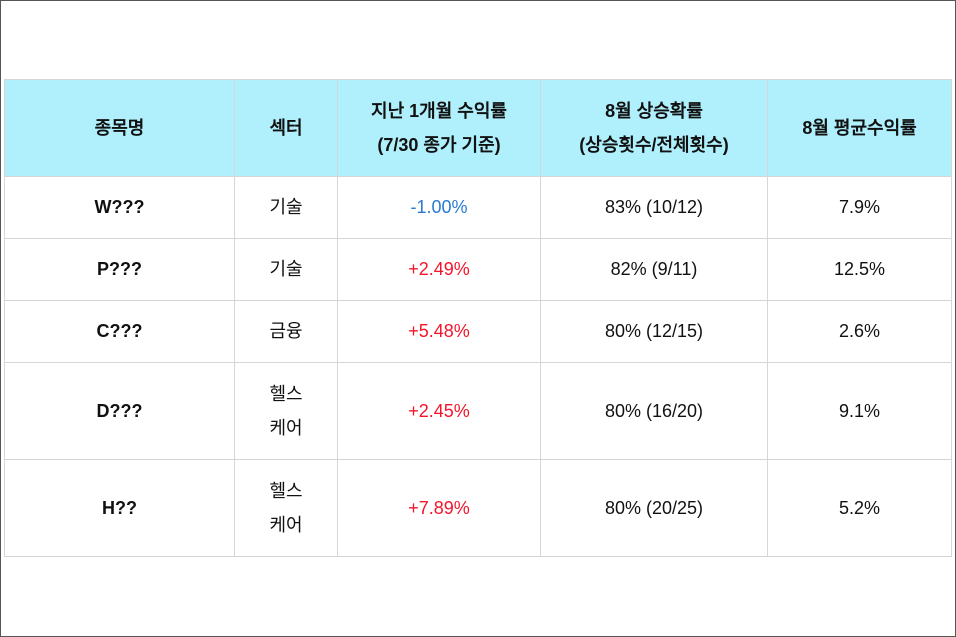 The width and height of the screenshot is (956, 637). I want to click on august-avg-return: 5.2%, so click(859, 508).